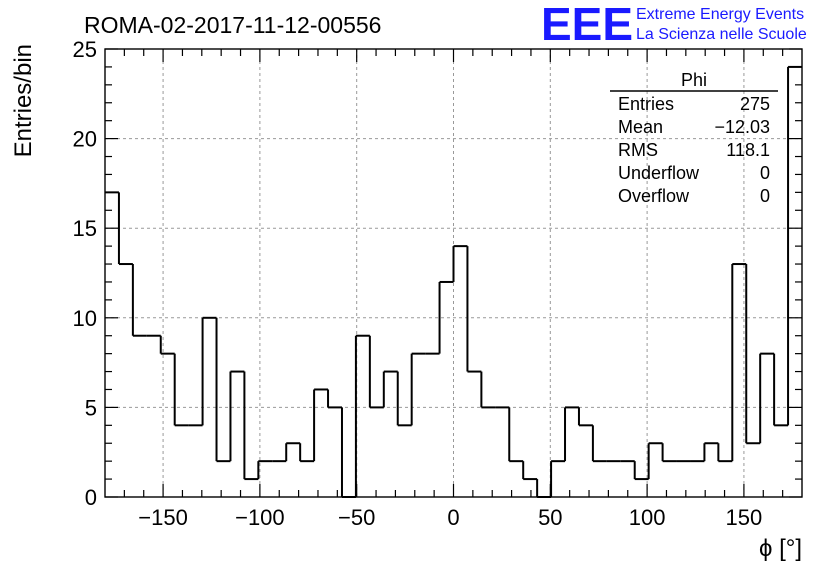 The height and width of the screenshot is (572, 836). I want to click on y-tick-label: 15, so click(85, 228).